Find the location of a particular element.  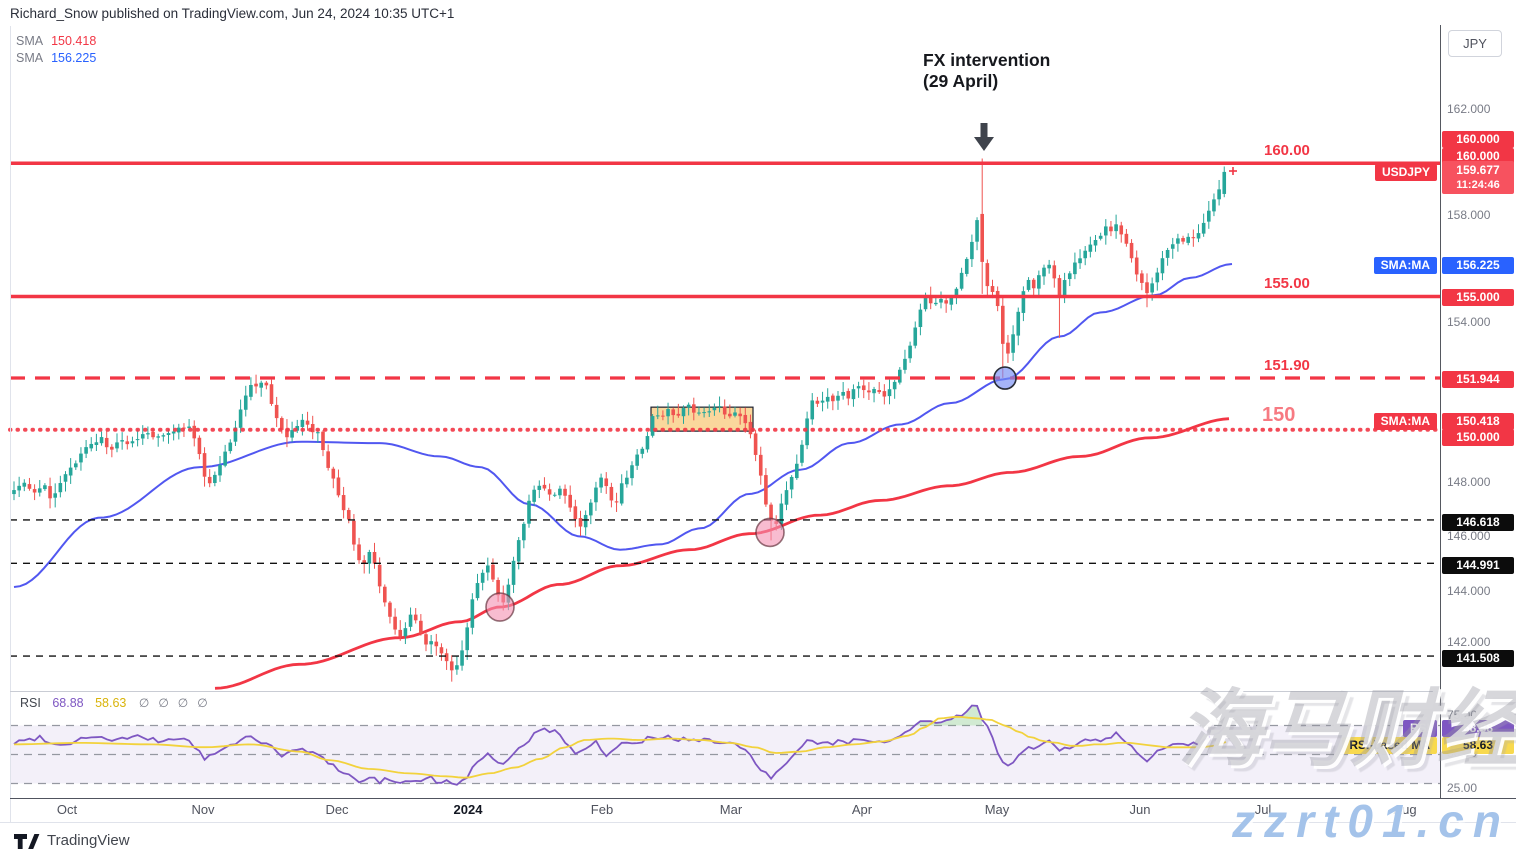

indicator-legend: SMA 150.418 SMA 156.225 is located at coordinates (56, 50).